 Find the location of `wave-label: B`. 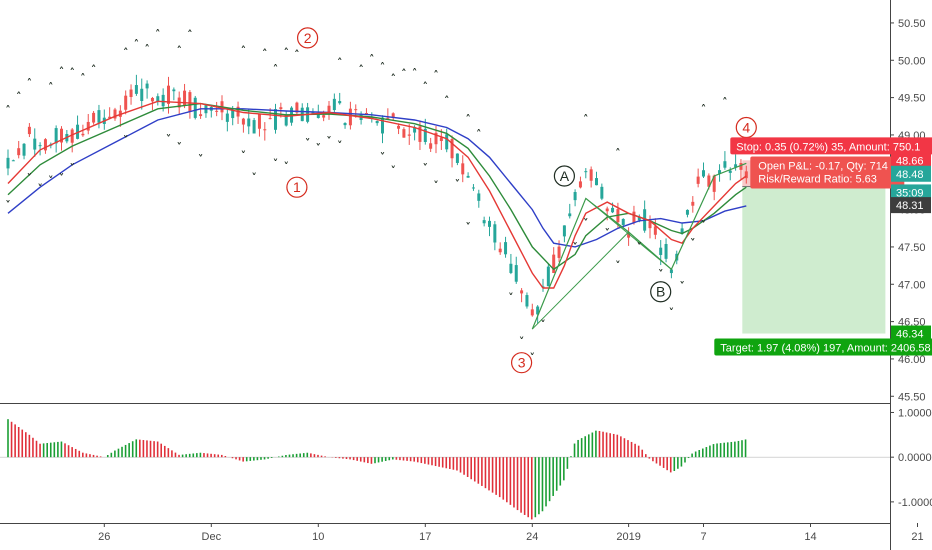

wave-label: B is located at coordinates (660, 292).